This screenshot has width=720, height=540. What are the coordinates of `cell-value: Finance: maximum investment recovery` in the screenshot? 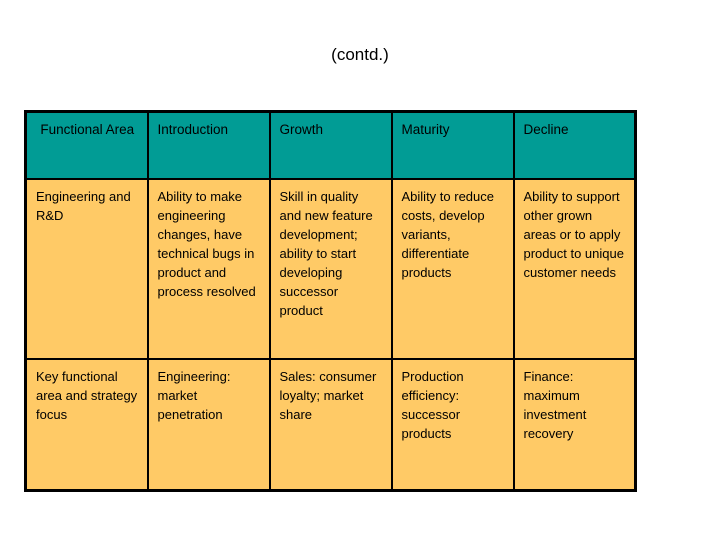 It's located at (574, 424).